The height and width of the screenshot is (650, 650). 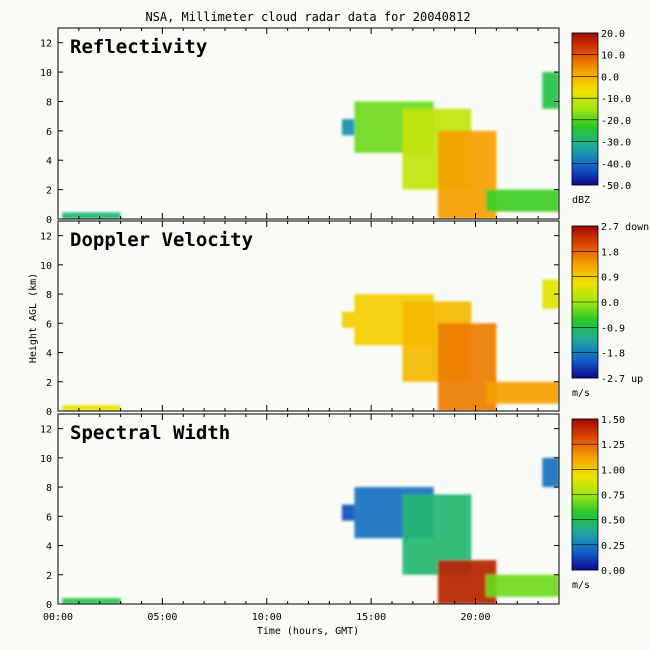 What do you see at coordinates (613, 420) in the screenshot?
I see `colorbar-tick-label: 1.50` at bounding box center [613, 420].